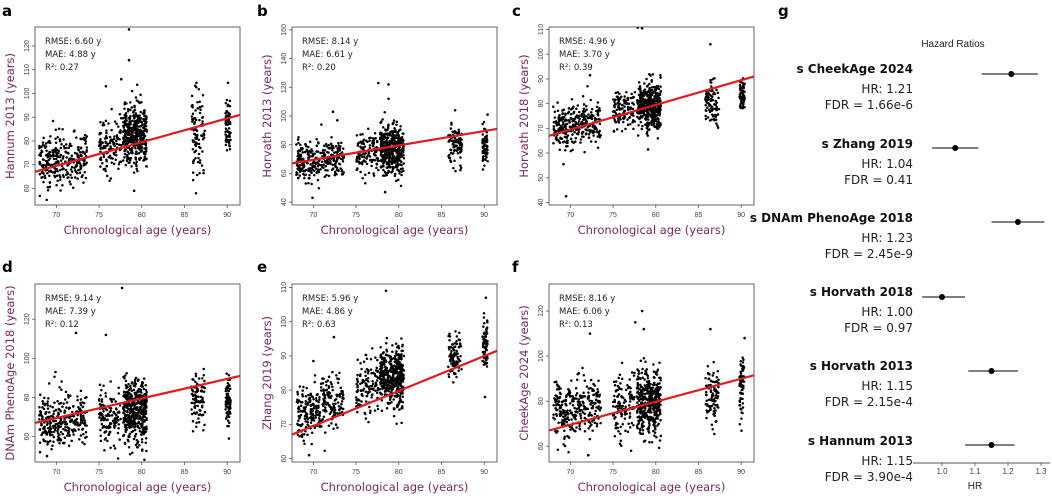 This screenshot has width=1052, height=502. What do you see at coordinates (576, 68) in the screenshot?
I see `stat-annotation: R²: 0.39` at bounding box center [576, 68].